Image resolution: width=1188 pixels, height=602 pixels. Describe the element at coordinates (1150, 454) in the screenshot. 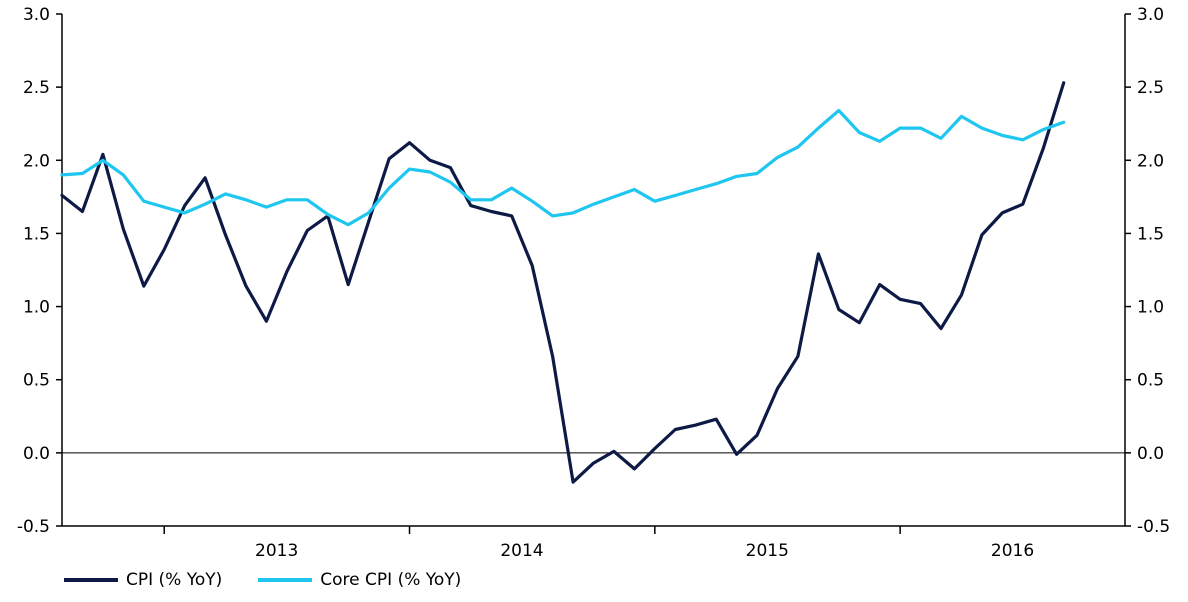

I see `right-tick-label: 0.0` at that location.